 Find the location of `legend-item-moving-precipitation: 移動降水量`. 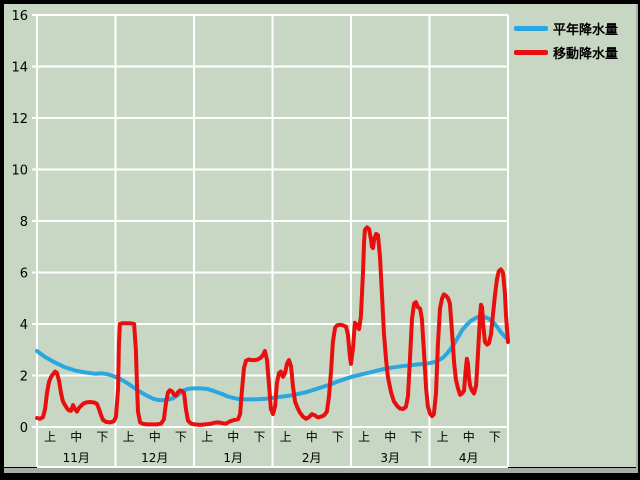

legend-item-moving-precipitation: 移動降水量 is located at coordinates (566, 52).